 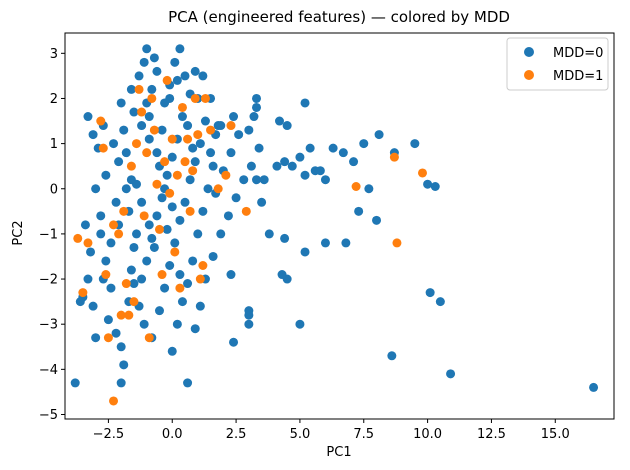 What do you see at coordinates (48, 415) in the screenshot?
I see `y-tick-label: −5` at bounding box center [48, 415].